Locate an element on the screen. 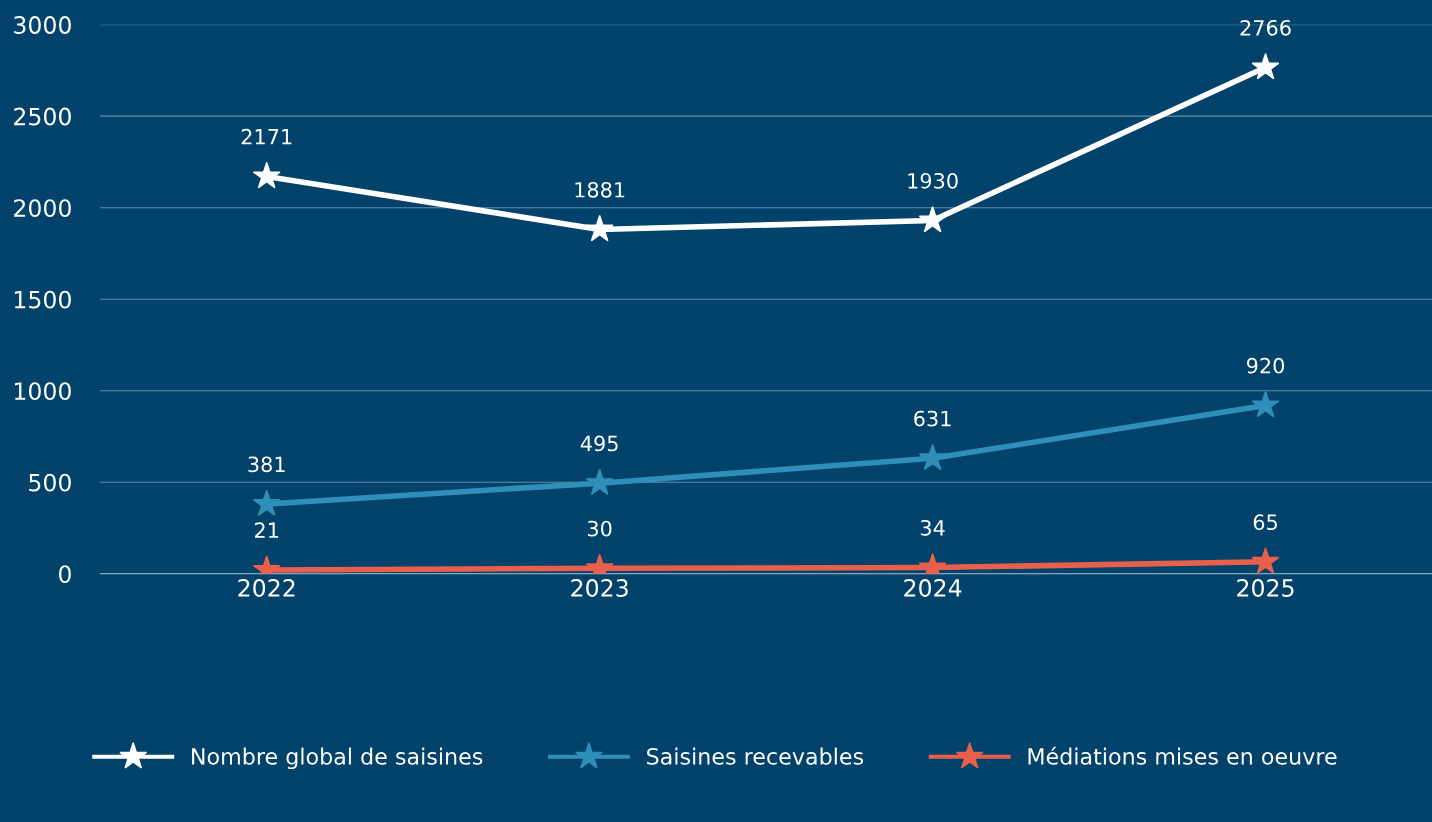 This screenshot has height=822, width=1432. x-tick-label: 2024 is located at coordinates (933, 588).